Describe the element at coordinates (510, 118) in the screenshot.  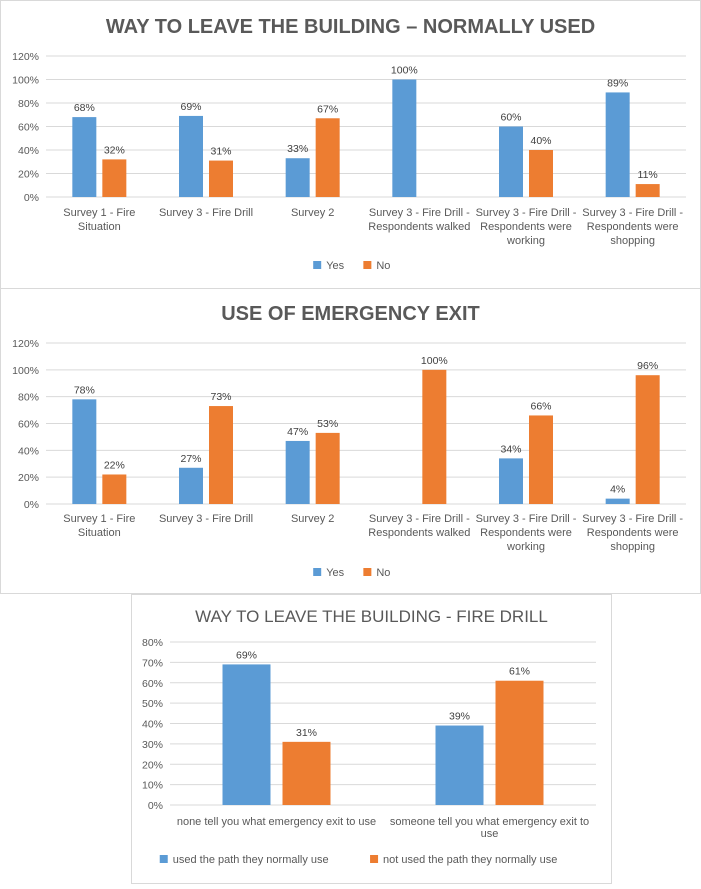
I see `data-label: 60%` at that location.